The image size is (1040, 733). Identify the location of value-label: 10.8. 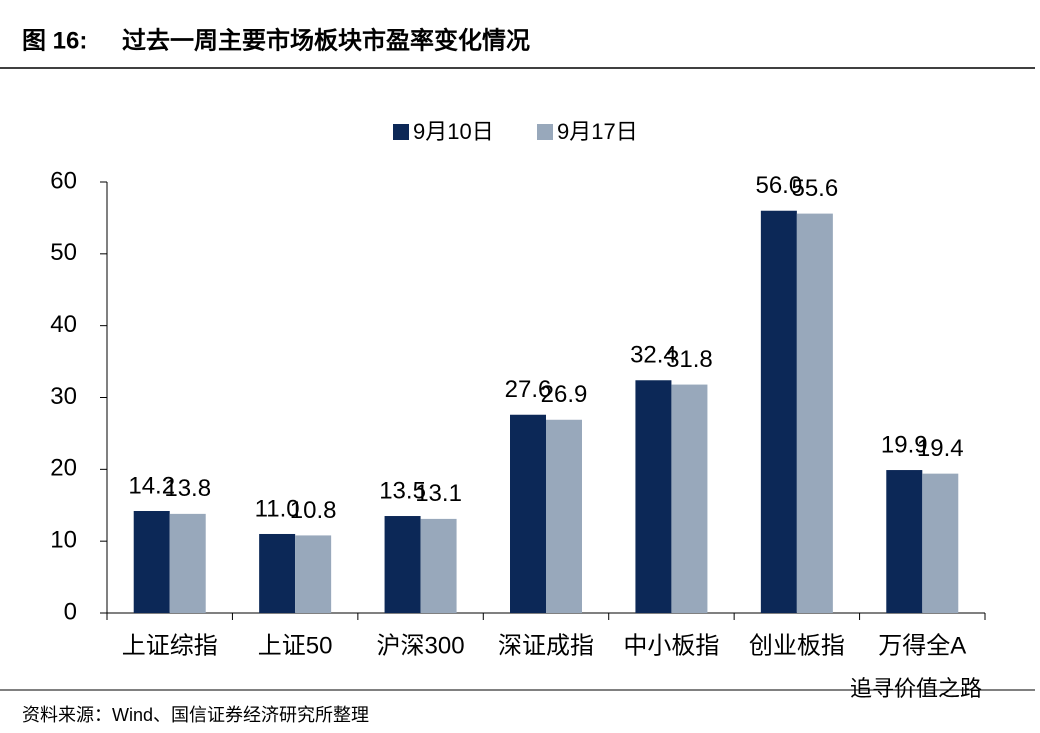
(313, 510).